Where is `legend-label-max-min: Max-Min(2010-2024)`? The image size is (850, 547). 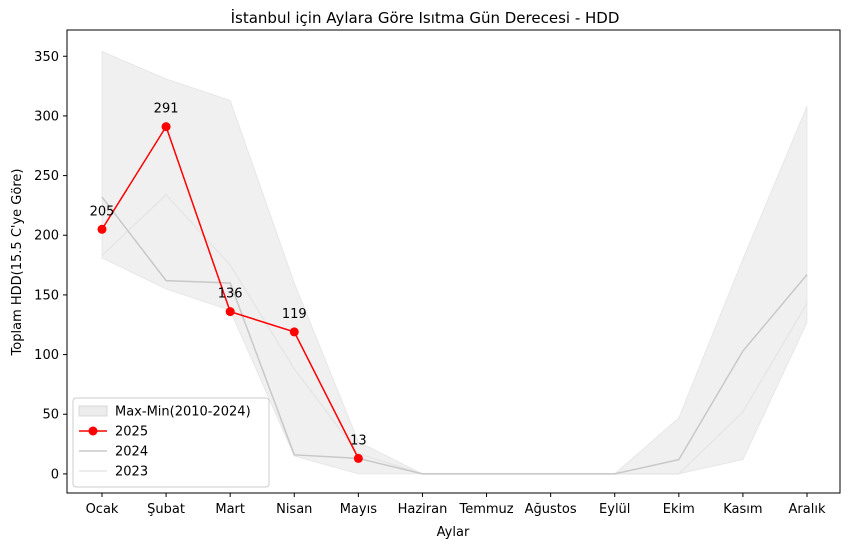
legend-label-max-min: Max-Min(2010-2024) is located at coordinates (183, 412).